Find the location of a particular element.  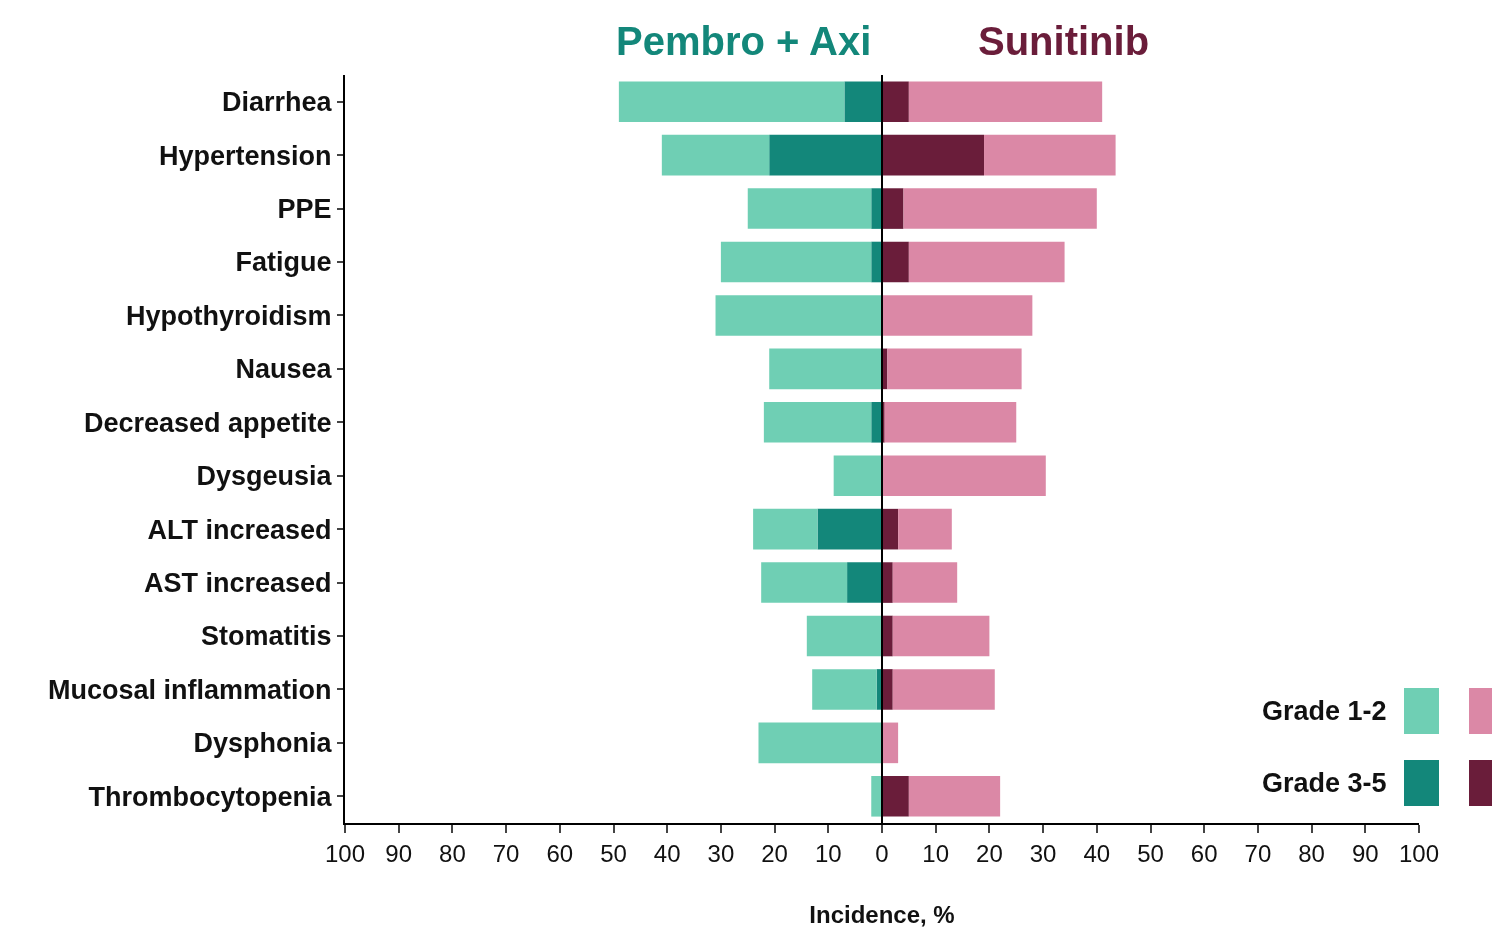

text: Pembro + Axi is located at coordinates (744, 41).